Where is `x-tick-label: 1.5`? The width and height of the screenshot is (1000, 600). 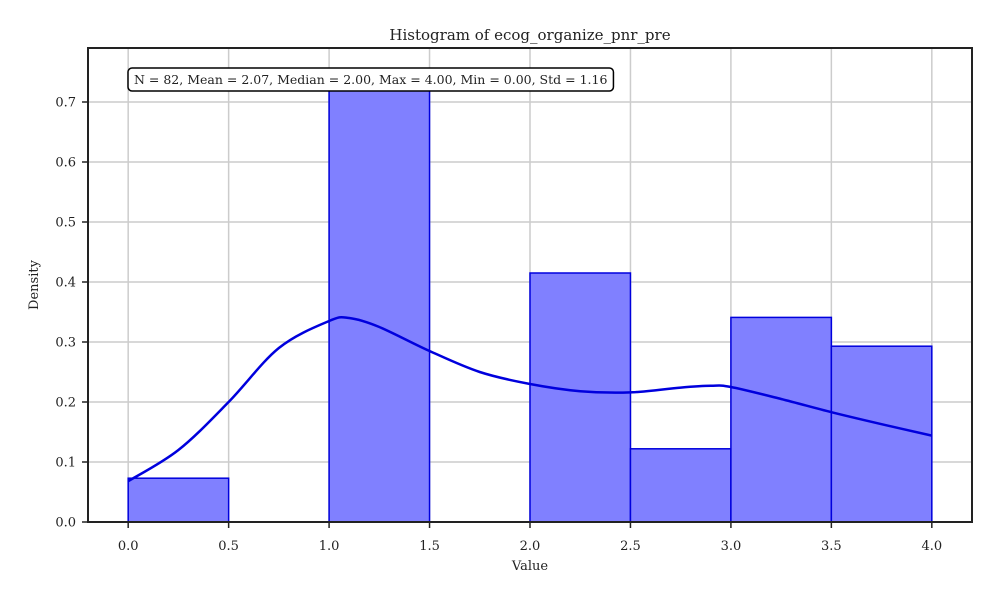
x-tick-label: 1.5 is located at coordinates (429, 546).